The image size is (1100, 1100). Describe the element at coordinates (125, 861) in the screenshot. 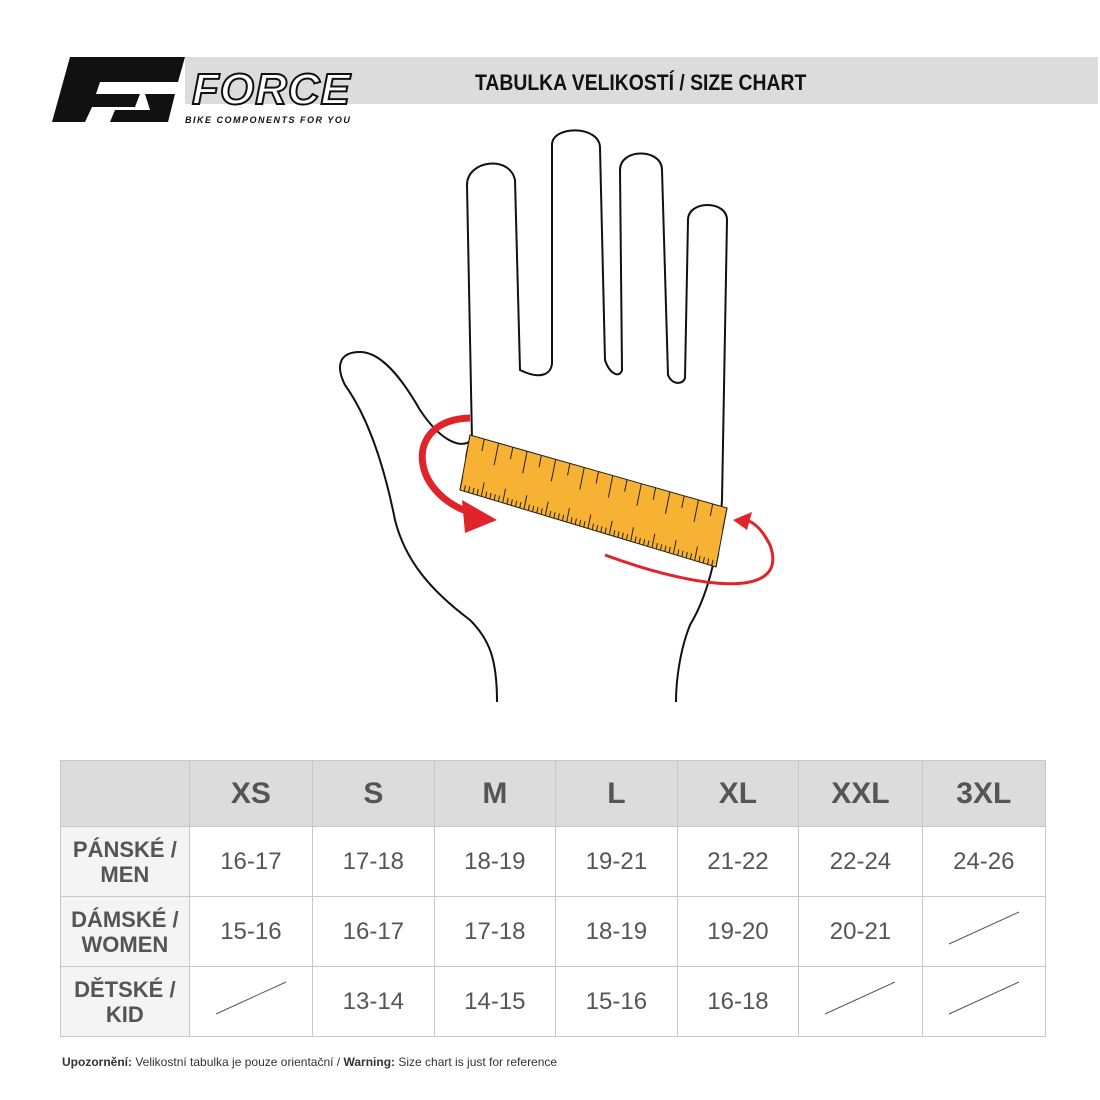

I see `row-label: PÁNSKÉ / MEN` at that location.